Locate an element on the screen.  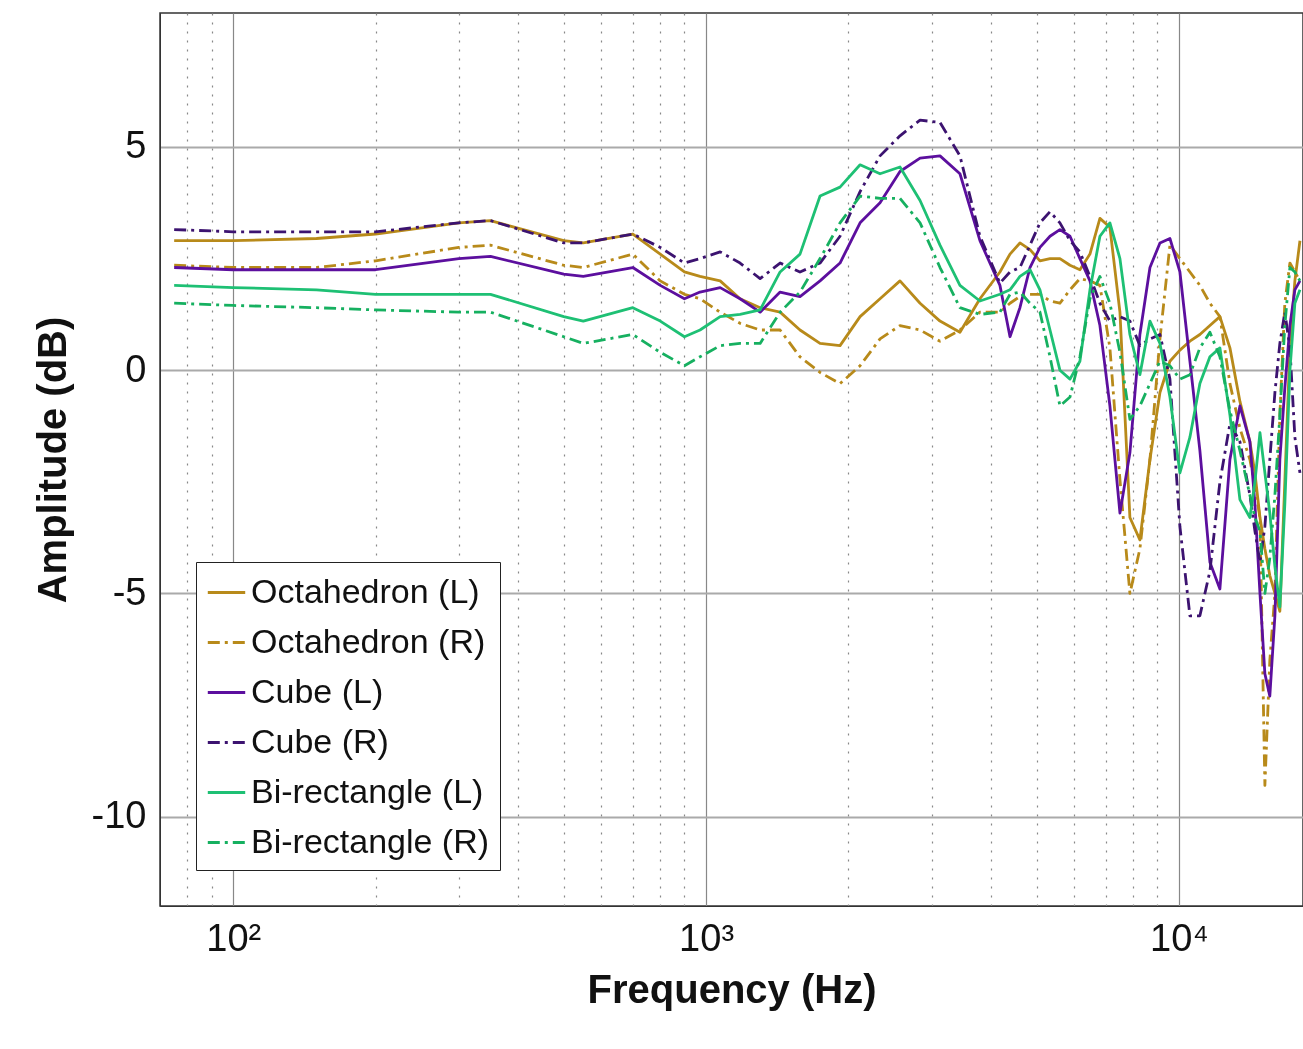
legend-label: Octahedron (L) is located at coordinates (365, 590).